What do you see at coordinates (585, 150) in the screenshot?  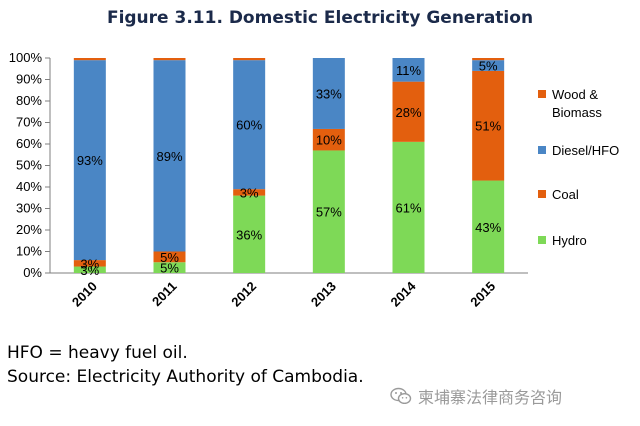 I see `legend-label: Diesel/HFO` at bounding box center [585, 150].